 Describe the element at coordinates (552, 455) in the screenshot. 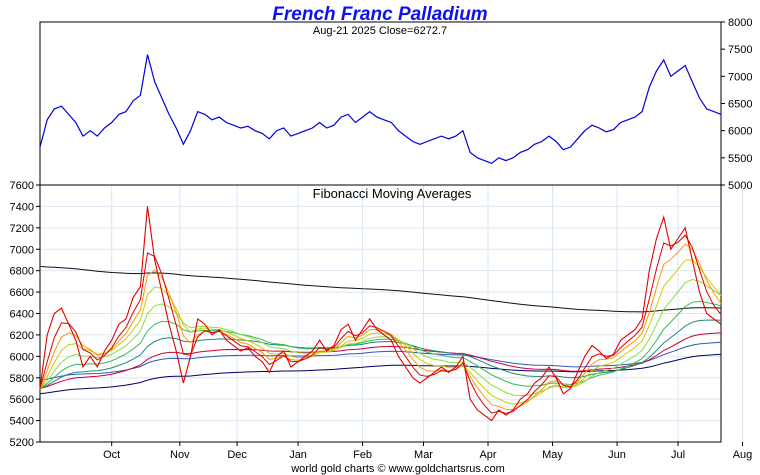

I see `xtick-label-may: May` at that location.